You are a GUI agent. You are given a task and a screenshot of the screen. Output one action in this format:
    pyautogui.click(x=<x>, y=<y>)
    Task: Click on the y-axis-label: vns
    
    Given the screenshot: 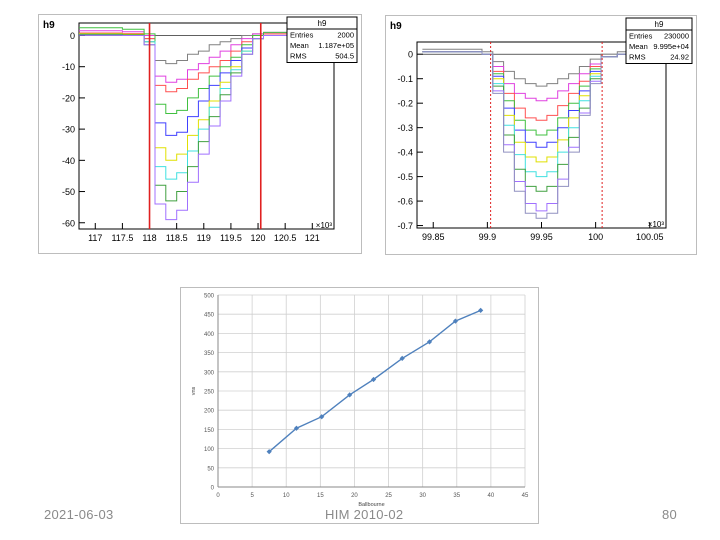 What is the action you would take?
    pyautogui.click(x=194, y=390)
    